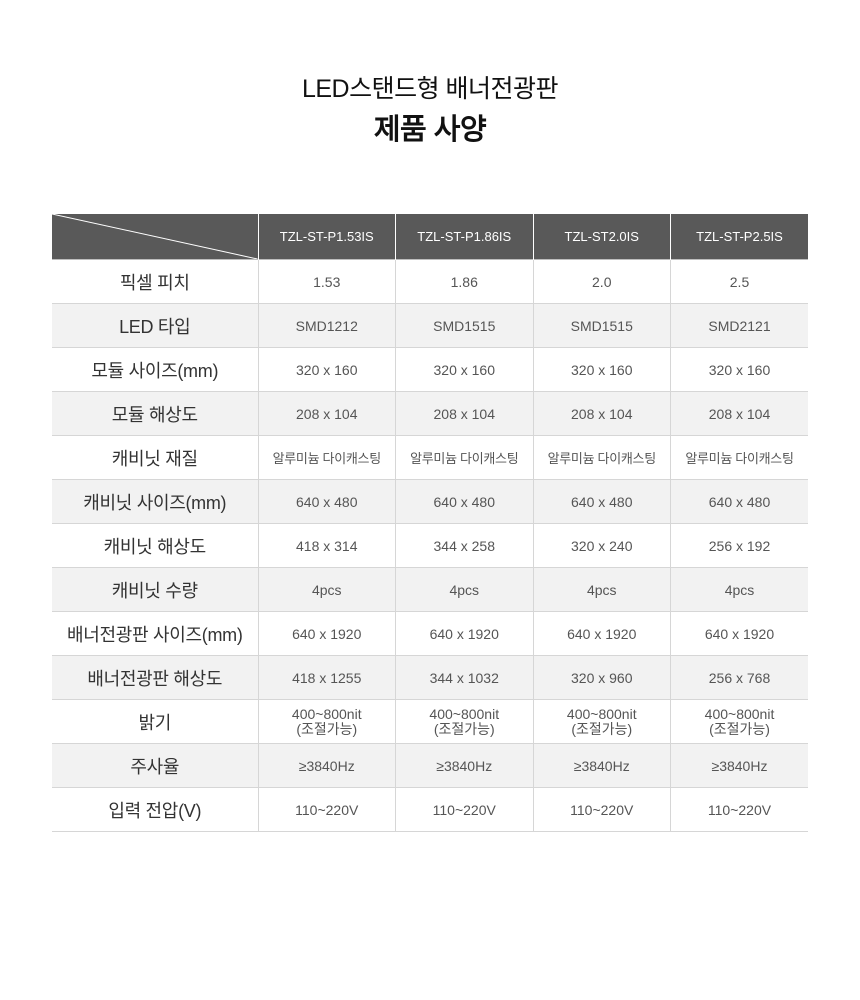  Describe the element at coordinates (601, 281) in the screenshot. I see `spec-value: 2.0` at that location.